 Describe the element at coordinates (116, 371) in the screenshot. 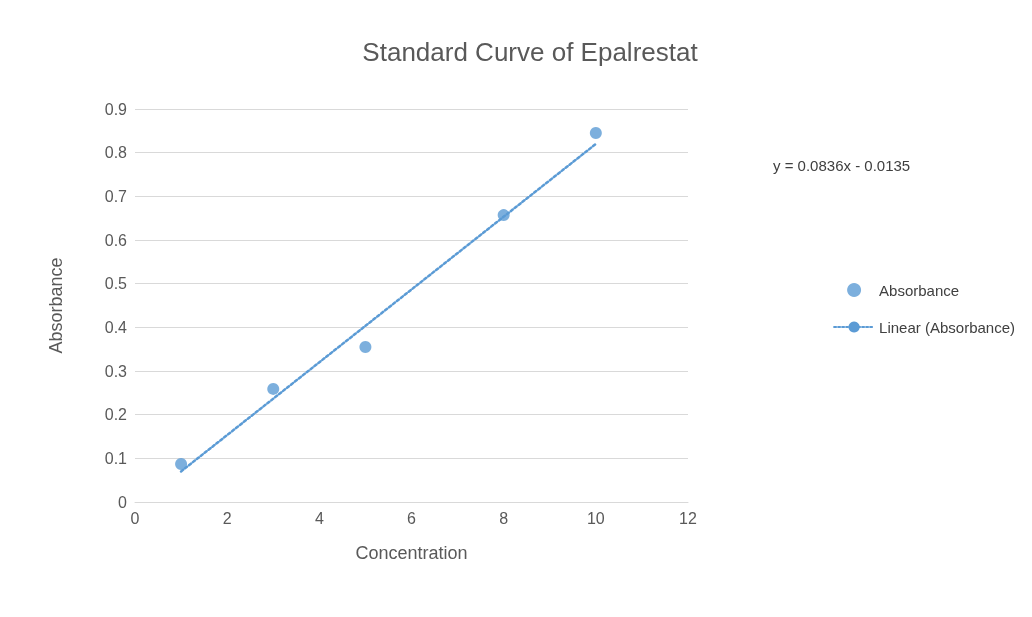

I see `y-tick-label: 0.3` at that location.